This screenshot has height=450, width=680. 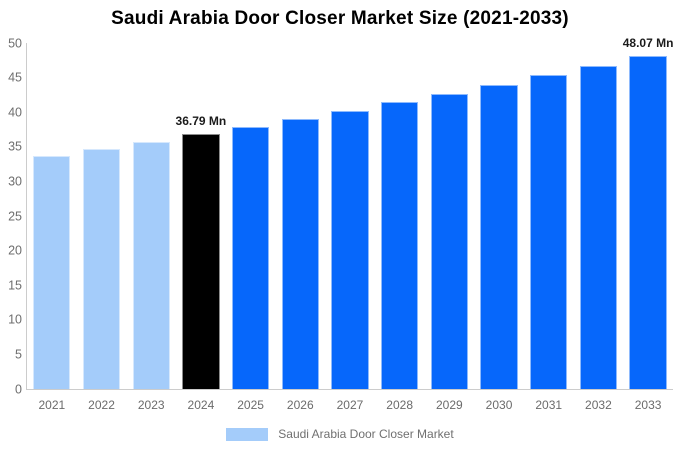 What do you see at coordinates (648, 405) in the screenshot?
I see `x-tick-label-2033: 2033` at bounding box center [648, 405].